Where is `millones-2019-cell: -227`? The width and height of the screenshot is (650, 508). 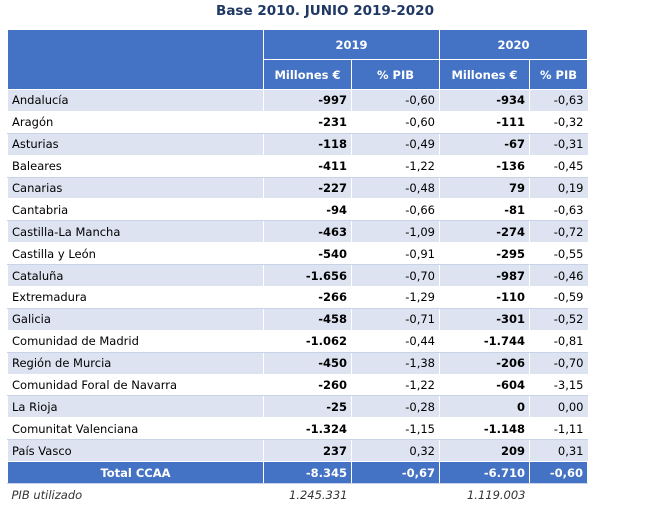 millones-2019-cell: -227 is located at coordinates (307, 188).